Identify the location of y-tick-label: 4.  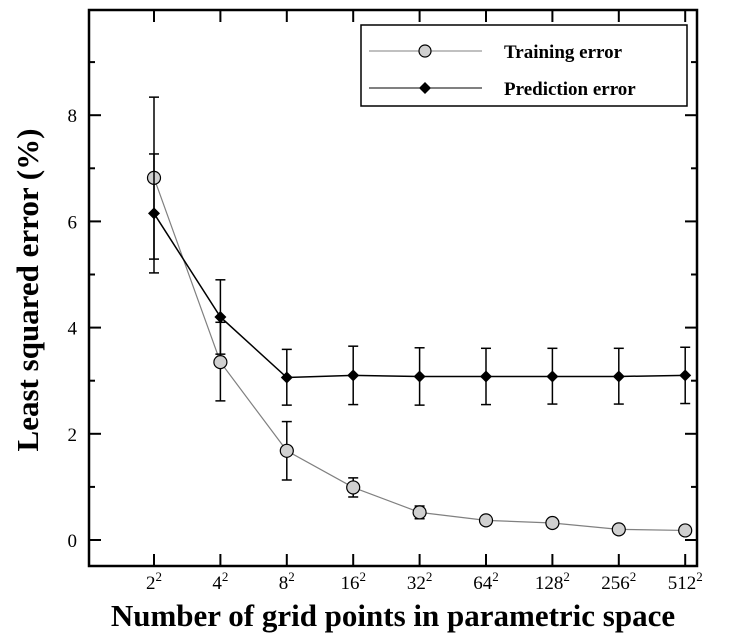
(73, 329).